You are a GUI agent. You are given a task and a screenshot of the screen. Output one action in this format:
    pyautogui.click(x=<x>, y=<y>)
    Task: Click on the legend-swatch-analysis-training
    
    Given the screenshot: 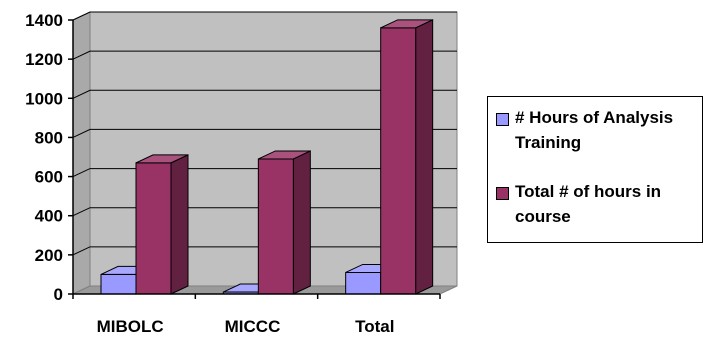 What is the action you would take?
    pyautogui.click(x=502, y=119)
    